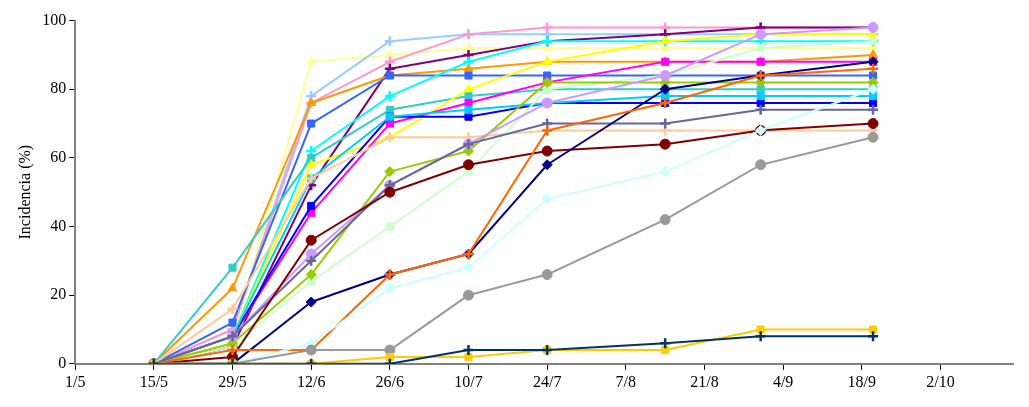 The height and width of the screenshot is (407, 1029). I want to click on x-tick-label: 24/7, so click(547, 381).